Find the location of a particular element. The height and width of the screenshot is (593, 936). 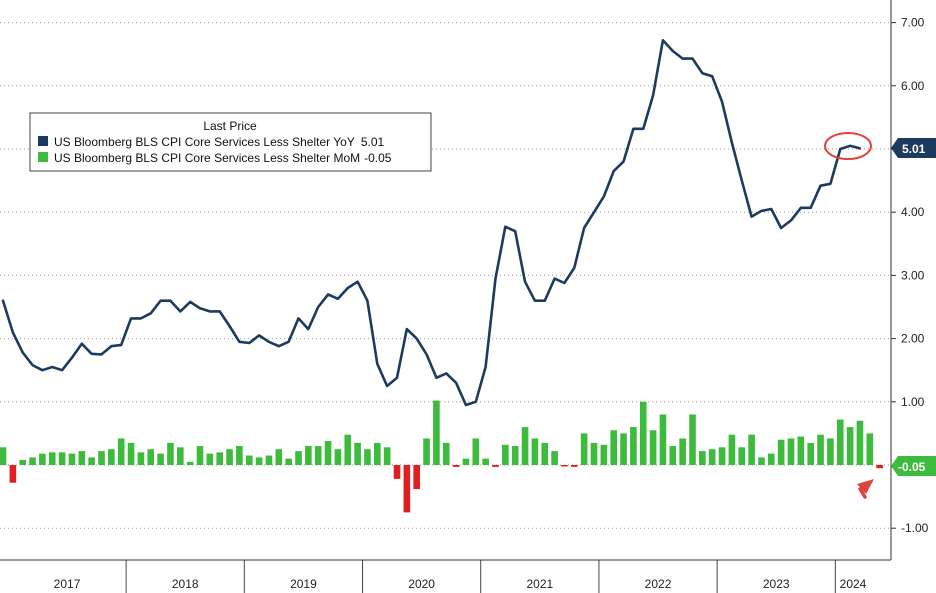

y-tick-label: 7.00 is located at coordinates (913, 23).